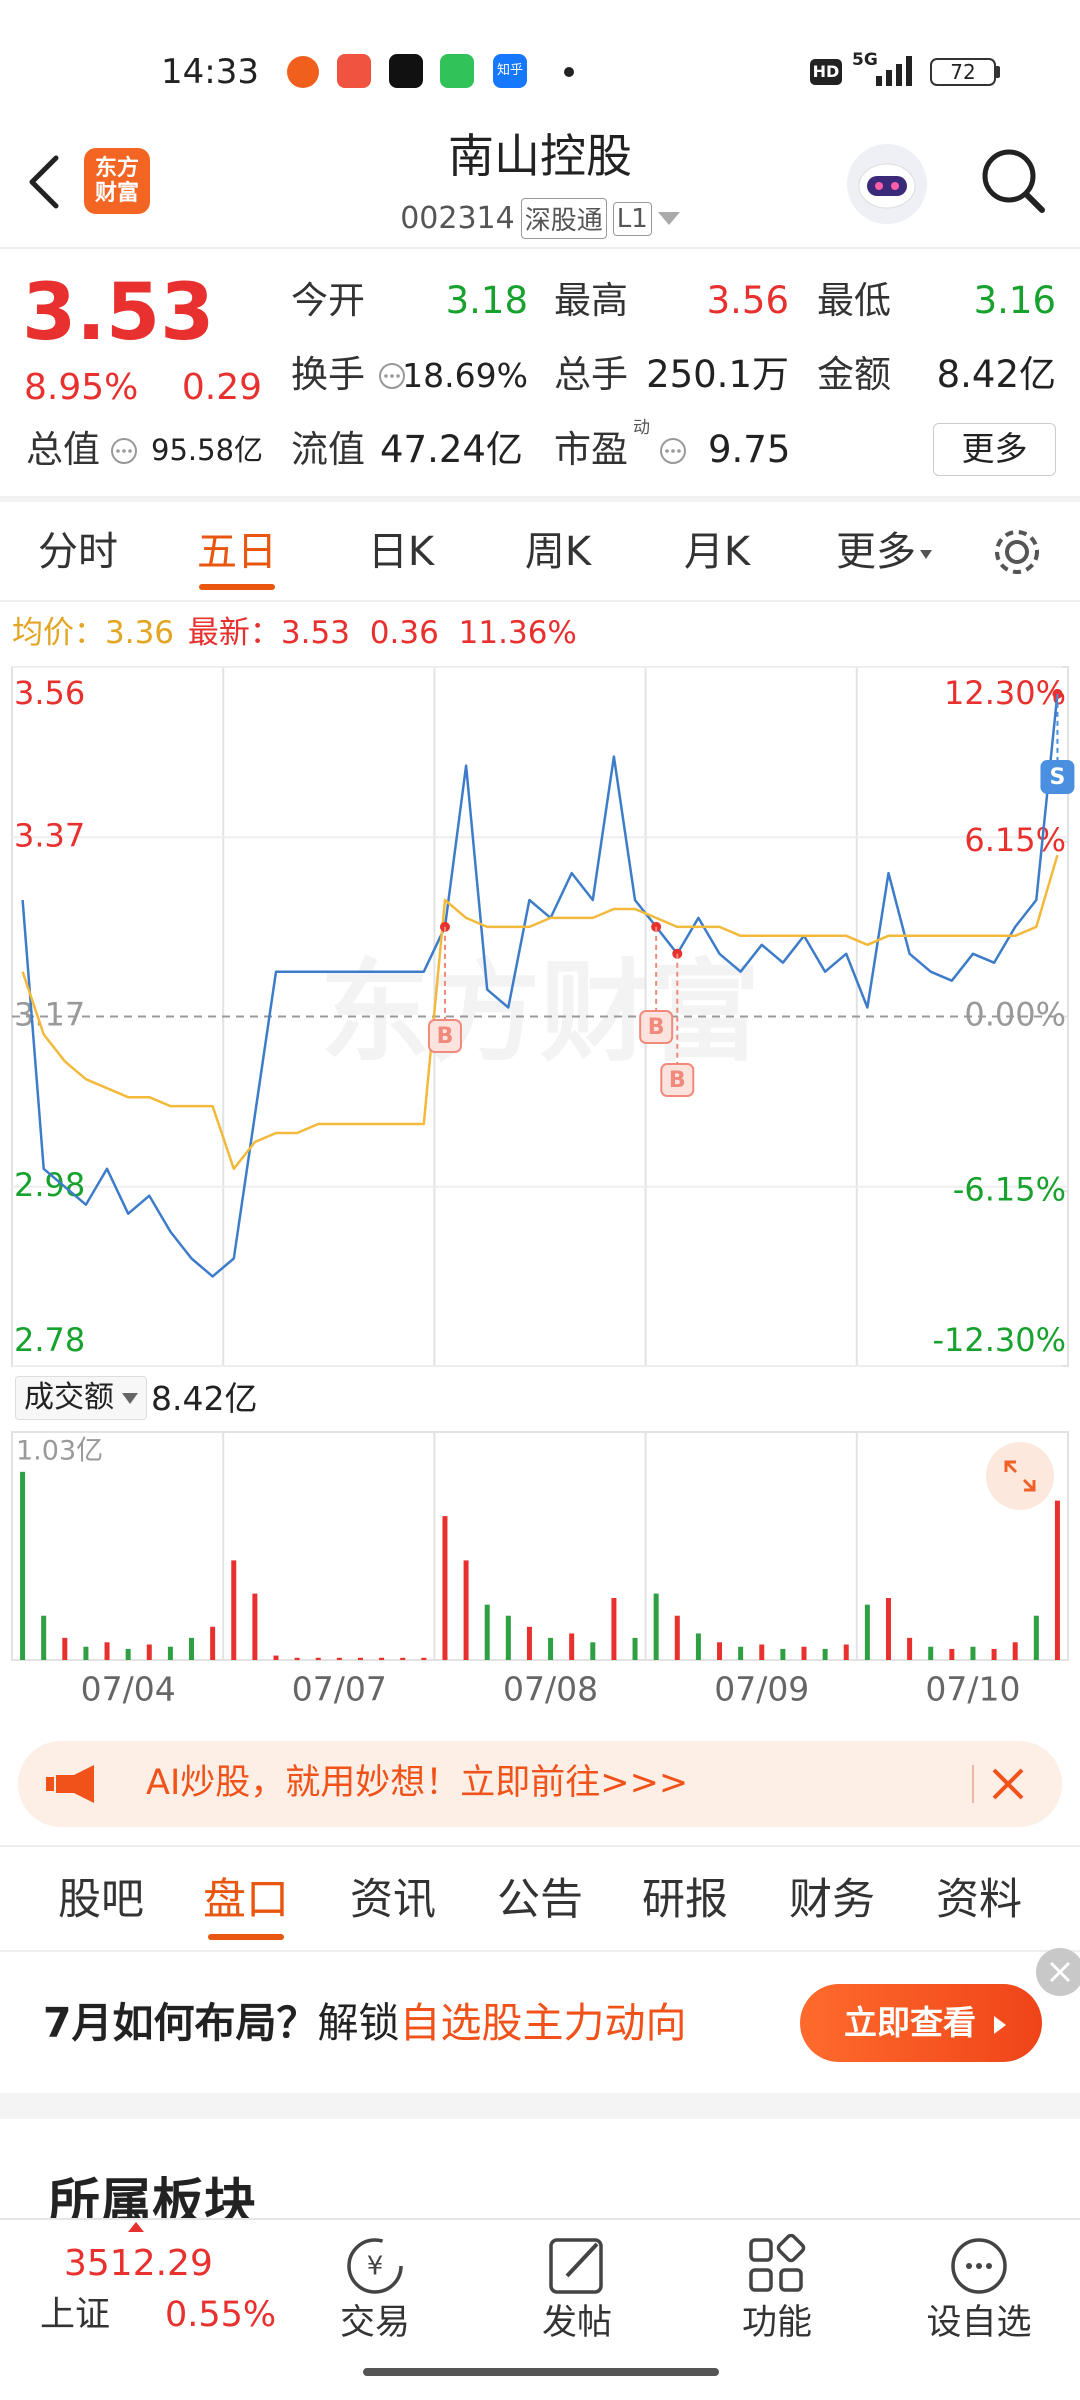 This screenshot has height=2400, width=1080. What do you see at coordinates (417, 1783) in the screenshot?
I see `ad-text: AI炒股，就用妙想！立即前往>>>` at bounding box center [417, 1783].